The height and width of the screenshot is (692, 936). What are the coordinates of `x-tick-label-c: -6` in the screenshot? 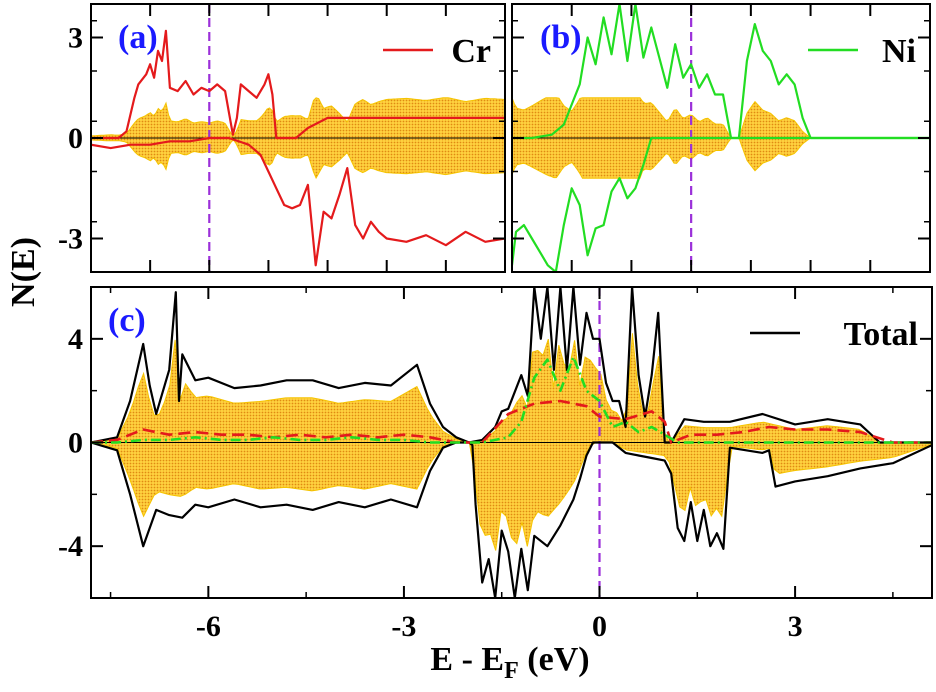 It's located at (208, 626).